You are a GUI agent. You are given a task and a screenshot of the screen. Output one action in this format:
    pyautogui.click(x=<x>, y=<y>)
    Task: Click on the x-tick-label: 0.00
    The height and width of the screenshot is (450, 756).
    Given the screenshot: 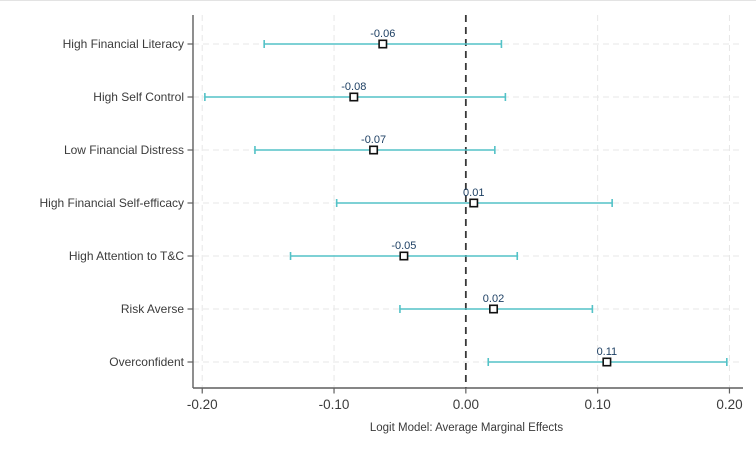 What is the action you would take?
    pyautogui.click(x=466, y=404)
    